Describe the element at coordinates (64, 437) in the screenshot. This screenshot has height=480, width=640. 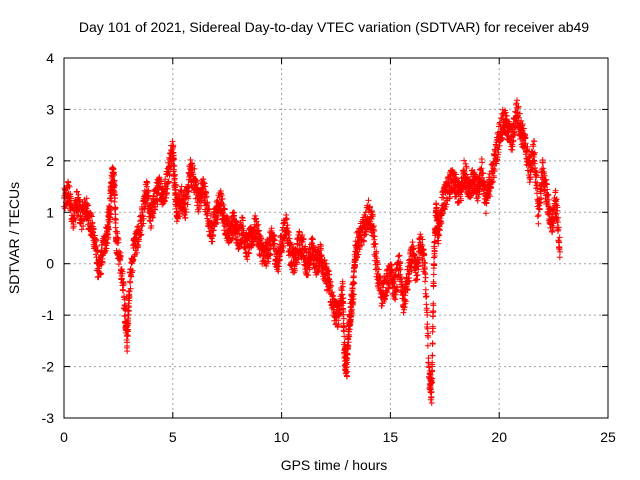
I see `x-tick-label: 0` at that location.